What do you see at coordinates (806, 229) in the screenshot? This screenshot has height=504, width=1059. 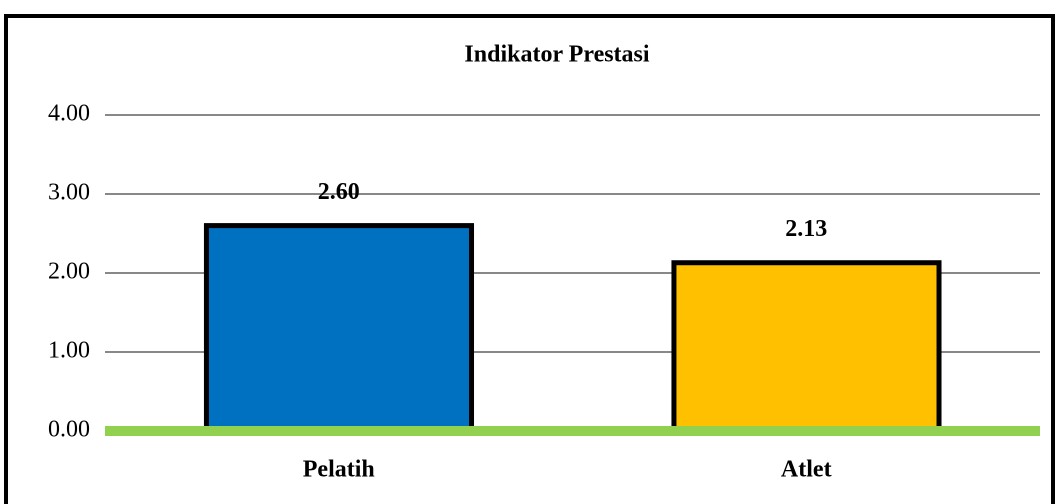 I see `value-label: 2.13` at bounding box center [806, 229].